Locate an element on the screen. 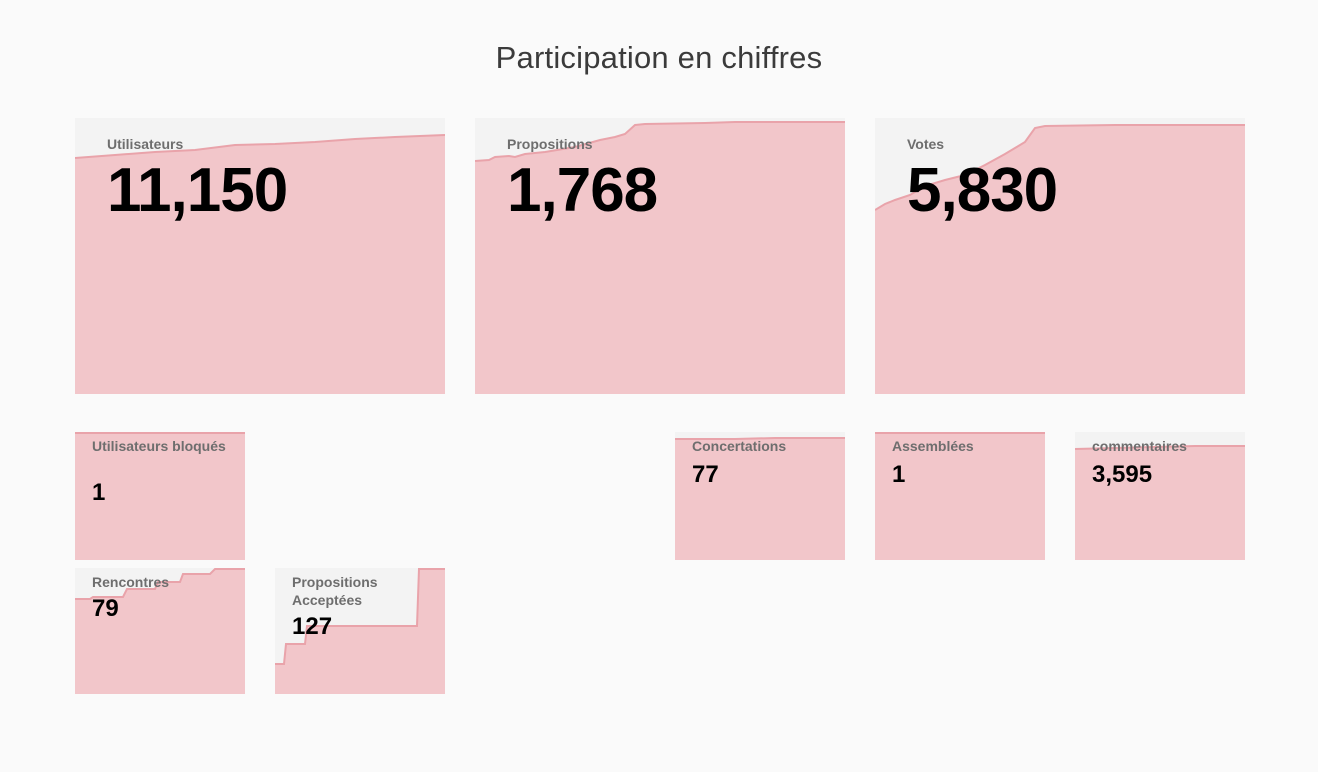  stat-card-comments: commentaires 3,595 is located at coordinates (1160, 496).